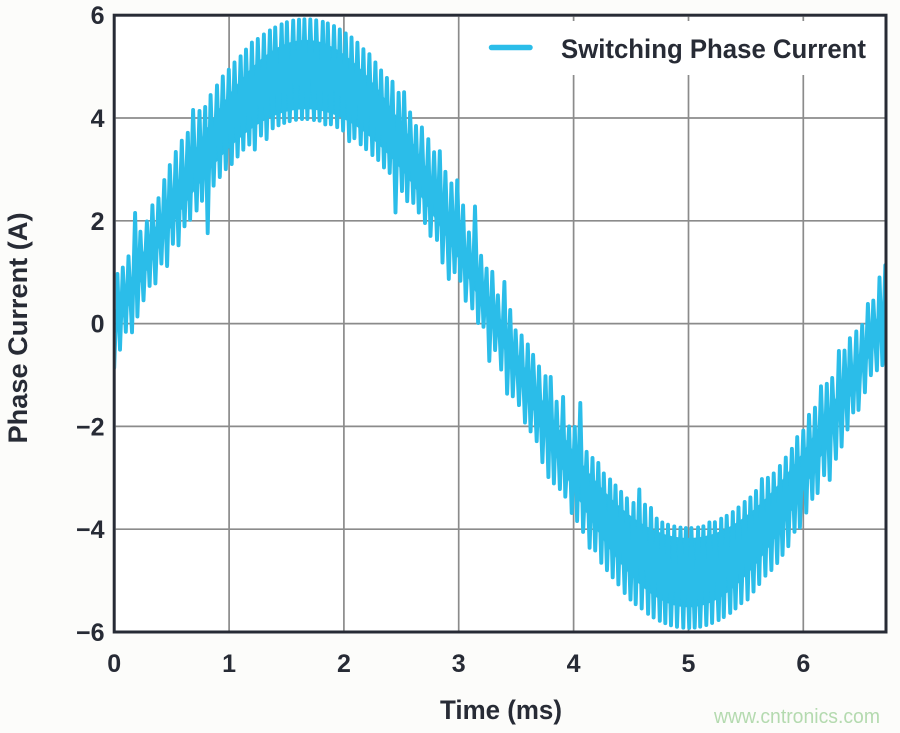  I want to click on svg-text: Phase Current (A), so click(18, 328).